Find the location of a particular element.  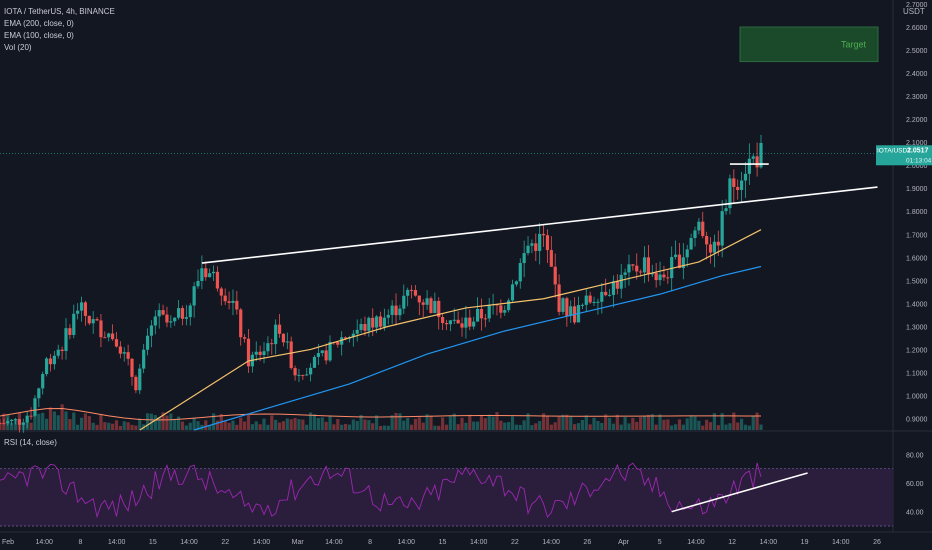

price-tick-label: 2.7000 is located at coordinates (917, 5).